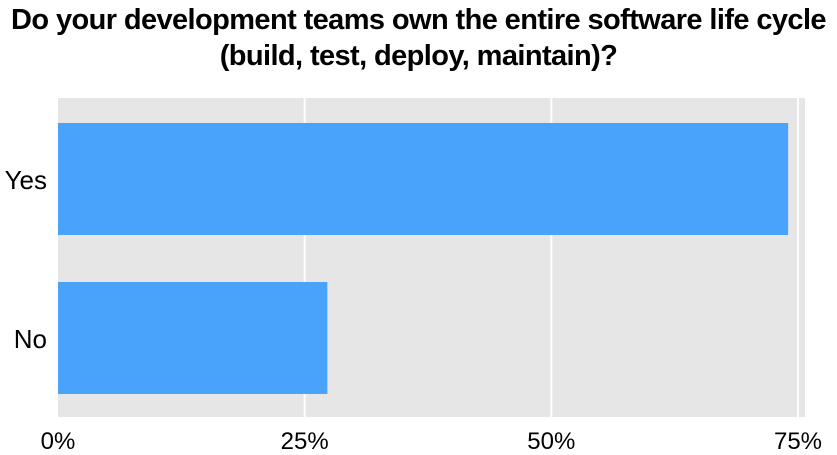 Image resolution: width=837 pixels, height=455 pixels. What do you see at coordinates (193, 338) in the screenshot?
I see `bar-no` at bounding box center [193, 338].